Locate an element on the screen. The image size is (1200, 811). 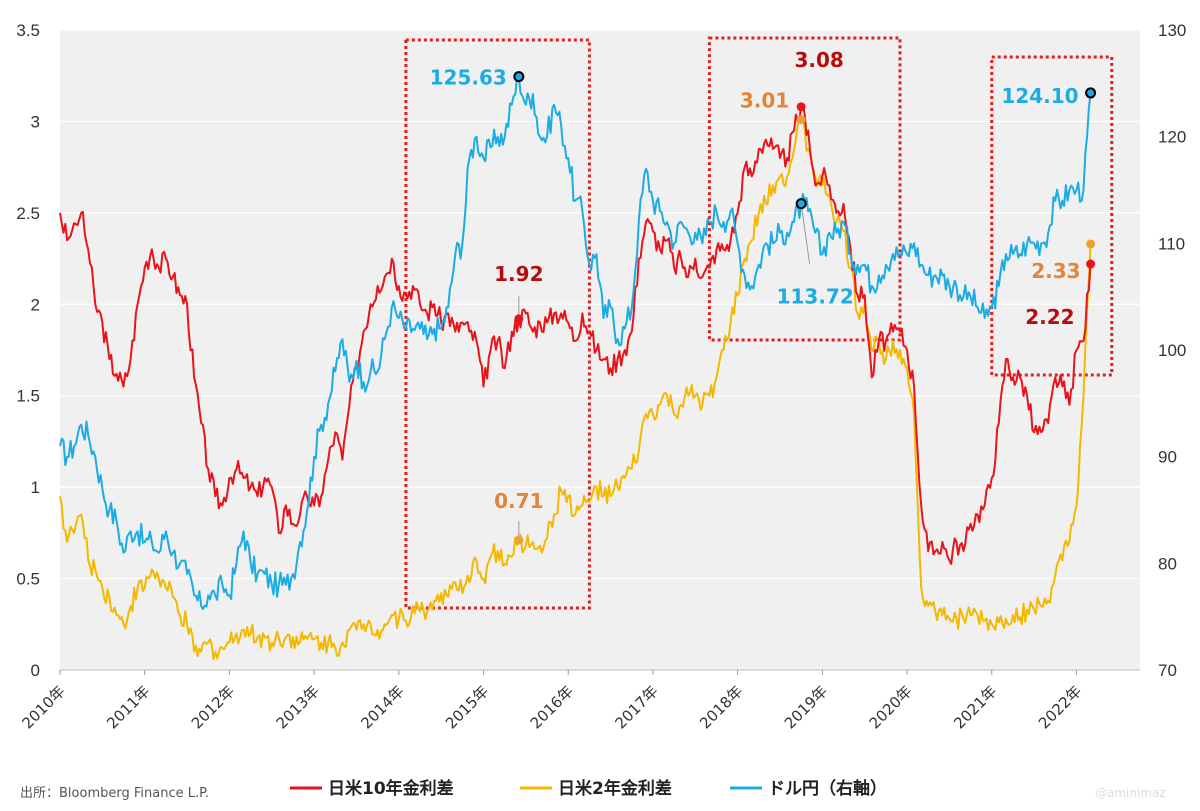
y-right-tick-label: 100 is located at coordinates (1172, 350).